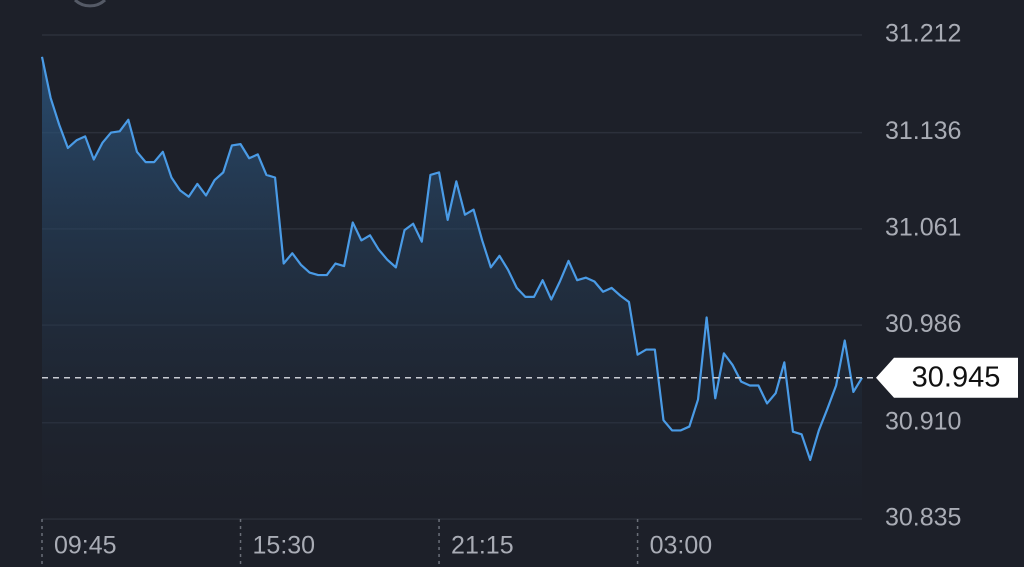 The image size is (1024, 567). I want to click on y-tick-label: 31.061, so click(923, 227).